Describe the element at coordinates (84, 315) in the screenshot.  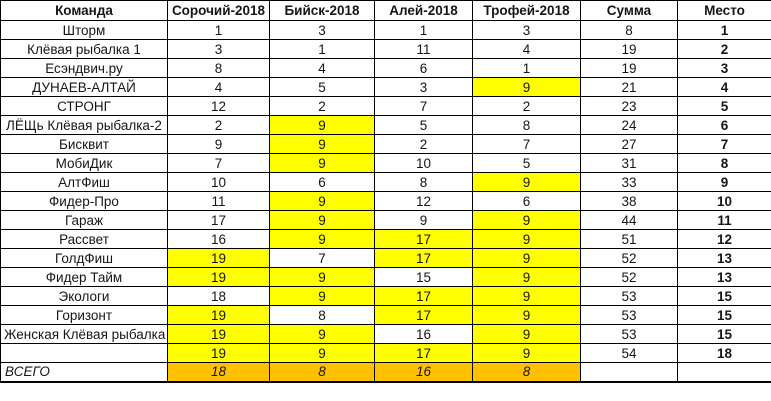
I see `team-name-cell: Горизонт` at that location.